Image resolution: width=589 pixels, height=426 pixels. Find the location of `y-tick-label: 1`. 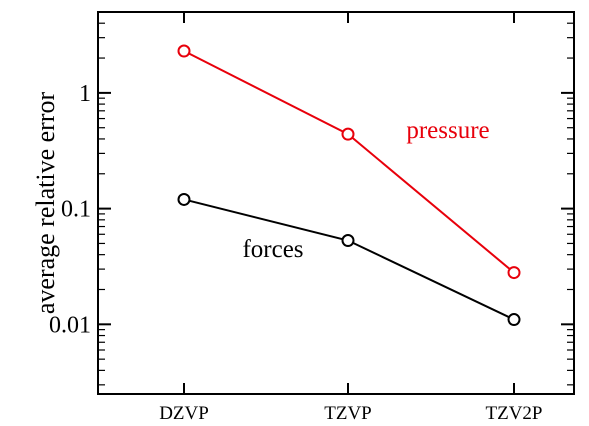

y-tick-label: 1 is located at coordinates (85, 94).